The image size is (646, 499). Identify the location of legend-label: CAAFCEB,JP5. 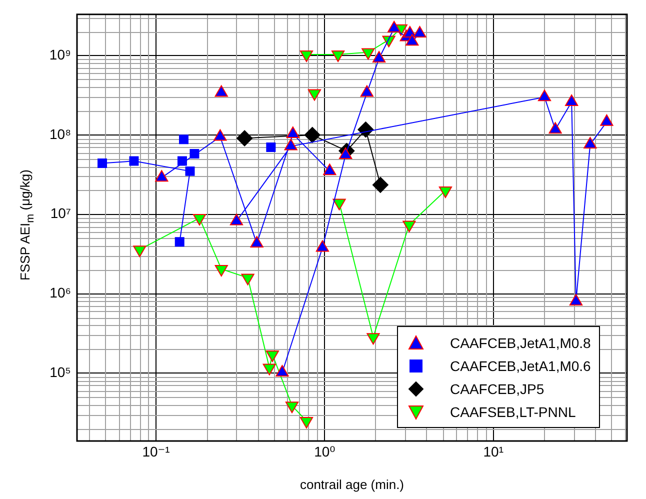
(497, 388).